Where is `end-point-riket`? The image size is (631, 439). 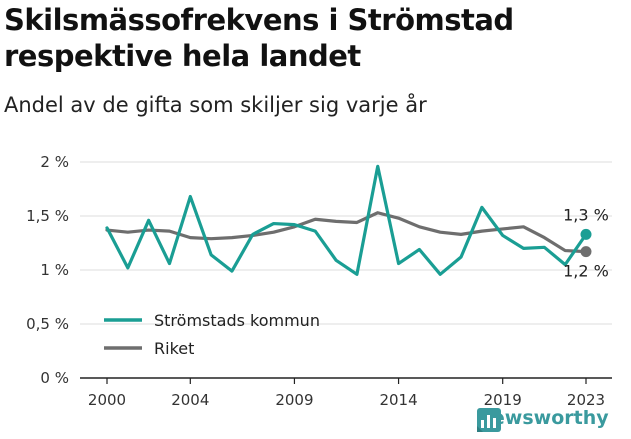
end-point-riket is located at coordinates (586, 252).